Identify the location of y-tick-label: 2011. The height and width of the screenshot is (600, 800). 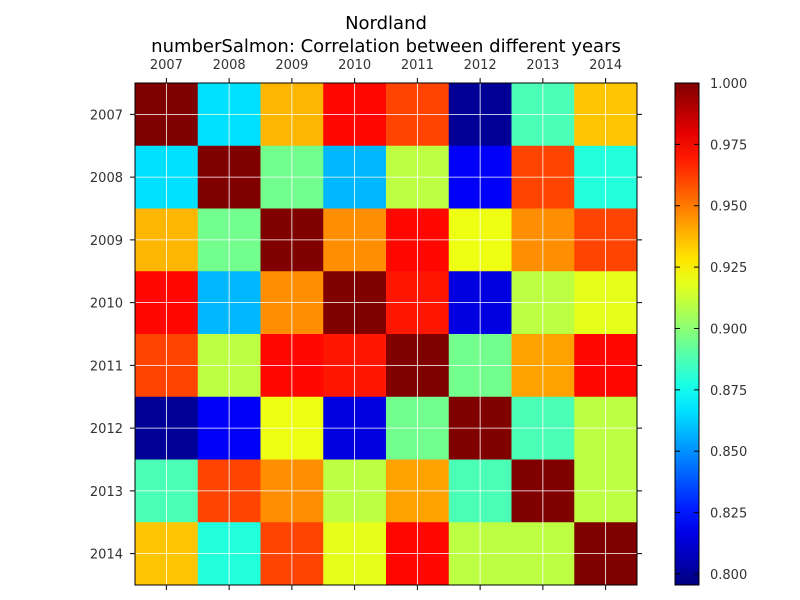
(106, 366).